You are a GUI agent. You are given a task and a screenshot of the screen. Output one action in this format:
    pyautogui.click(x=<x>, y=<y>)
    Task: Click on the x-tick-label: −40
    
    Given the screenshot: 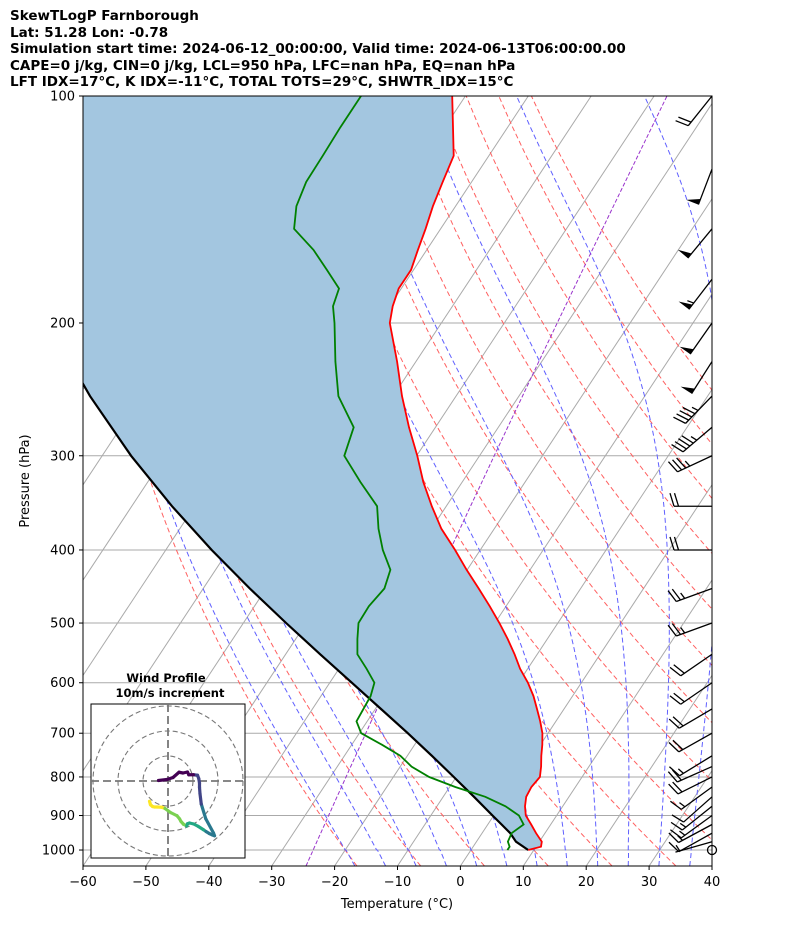 What is the action you would take?
    pyautogui.click(x=208, y=882)
    